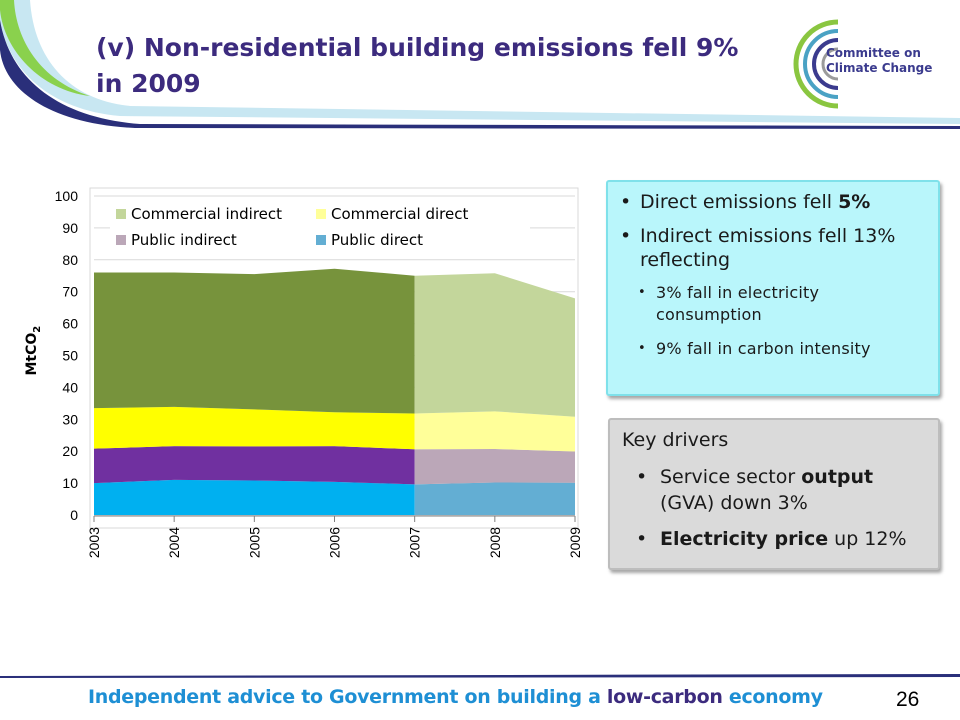 The width and height of the screenshot is (960, 720). What do you see at coordinates (772, 697) in the screenshot?
I see `footer-part3: economy` at bounding box center [772, 697].